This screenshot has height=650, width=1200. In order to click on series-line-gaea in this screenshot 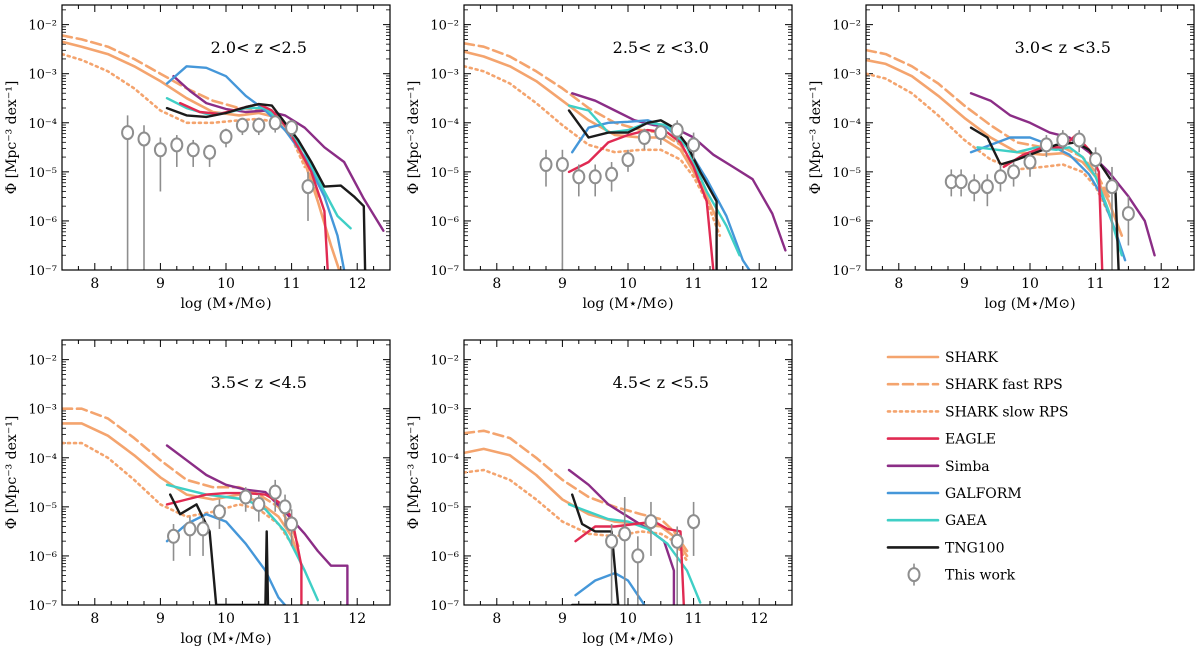, I will do `click(634, 553)`.